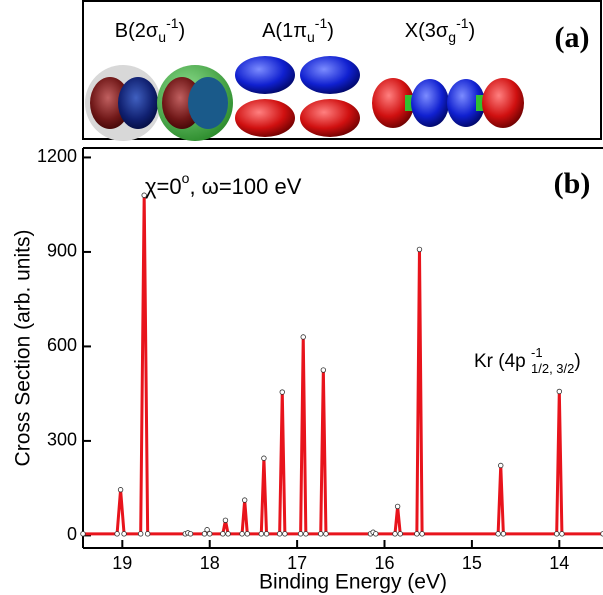 The width and height of the screenshot is (603, 595). Describe the element at coordinates (384, 563) in the screenshot. I see `x-tick-label: 16` at that location.